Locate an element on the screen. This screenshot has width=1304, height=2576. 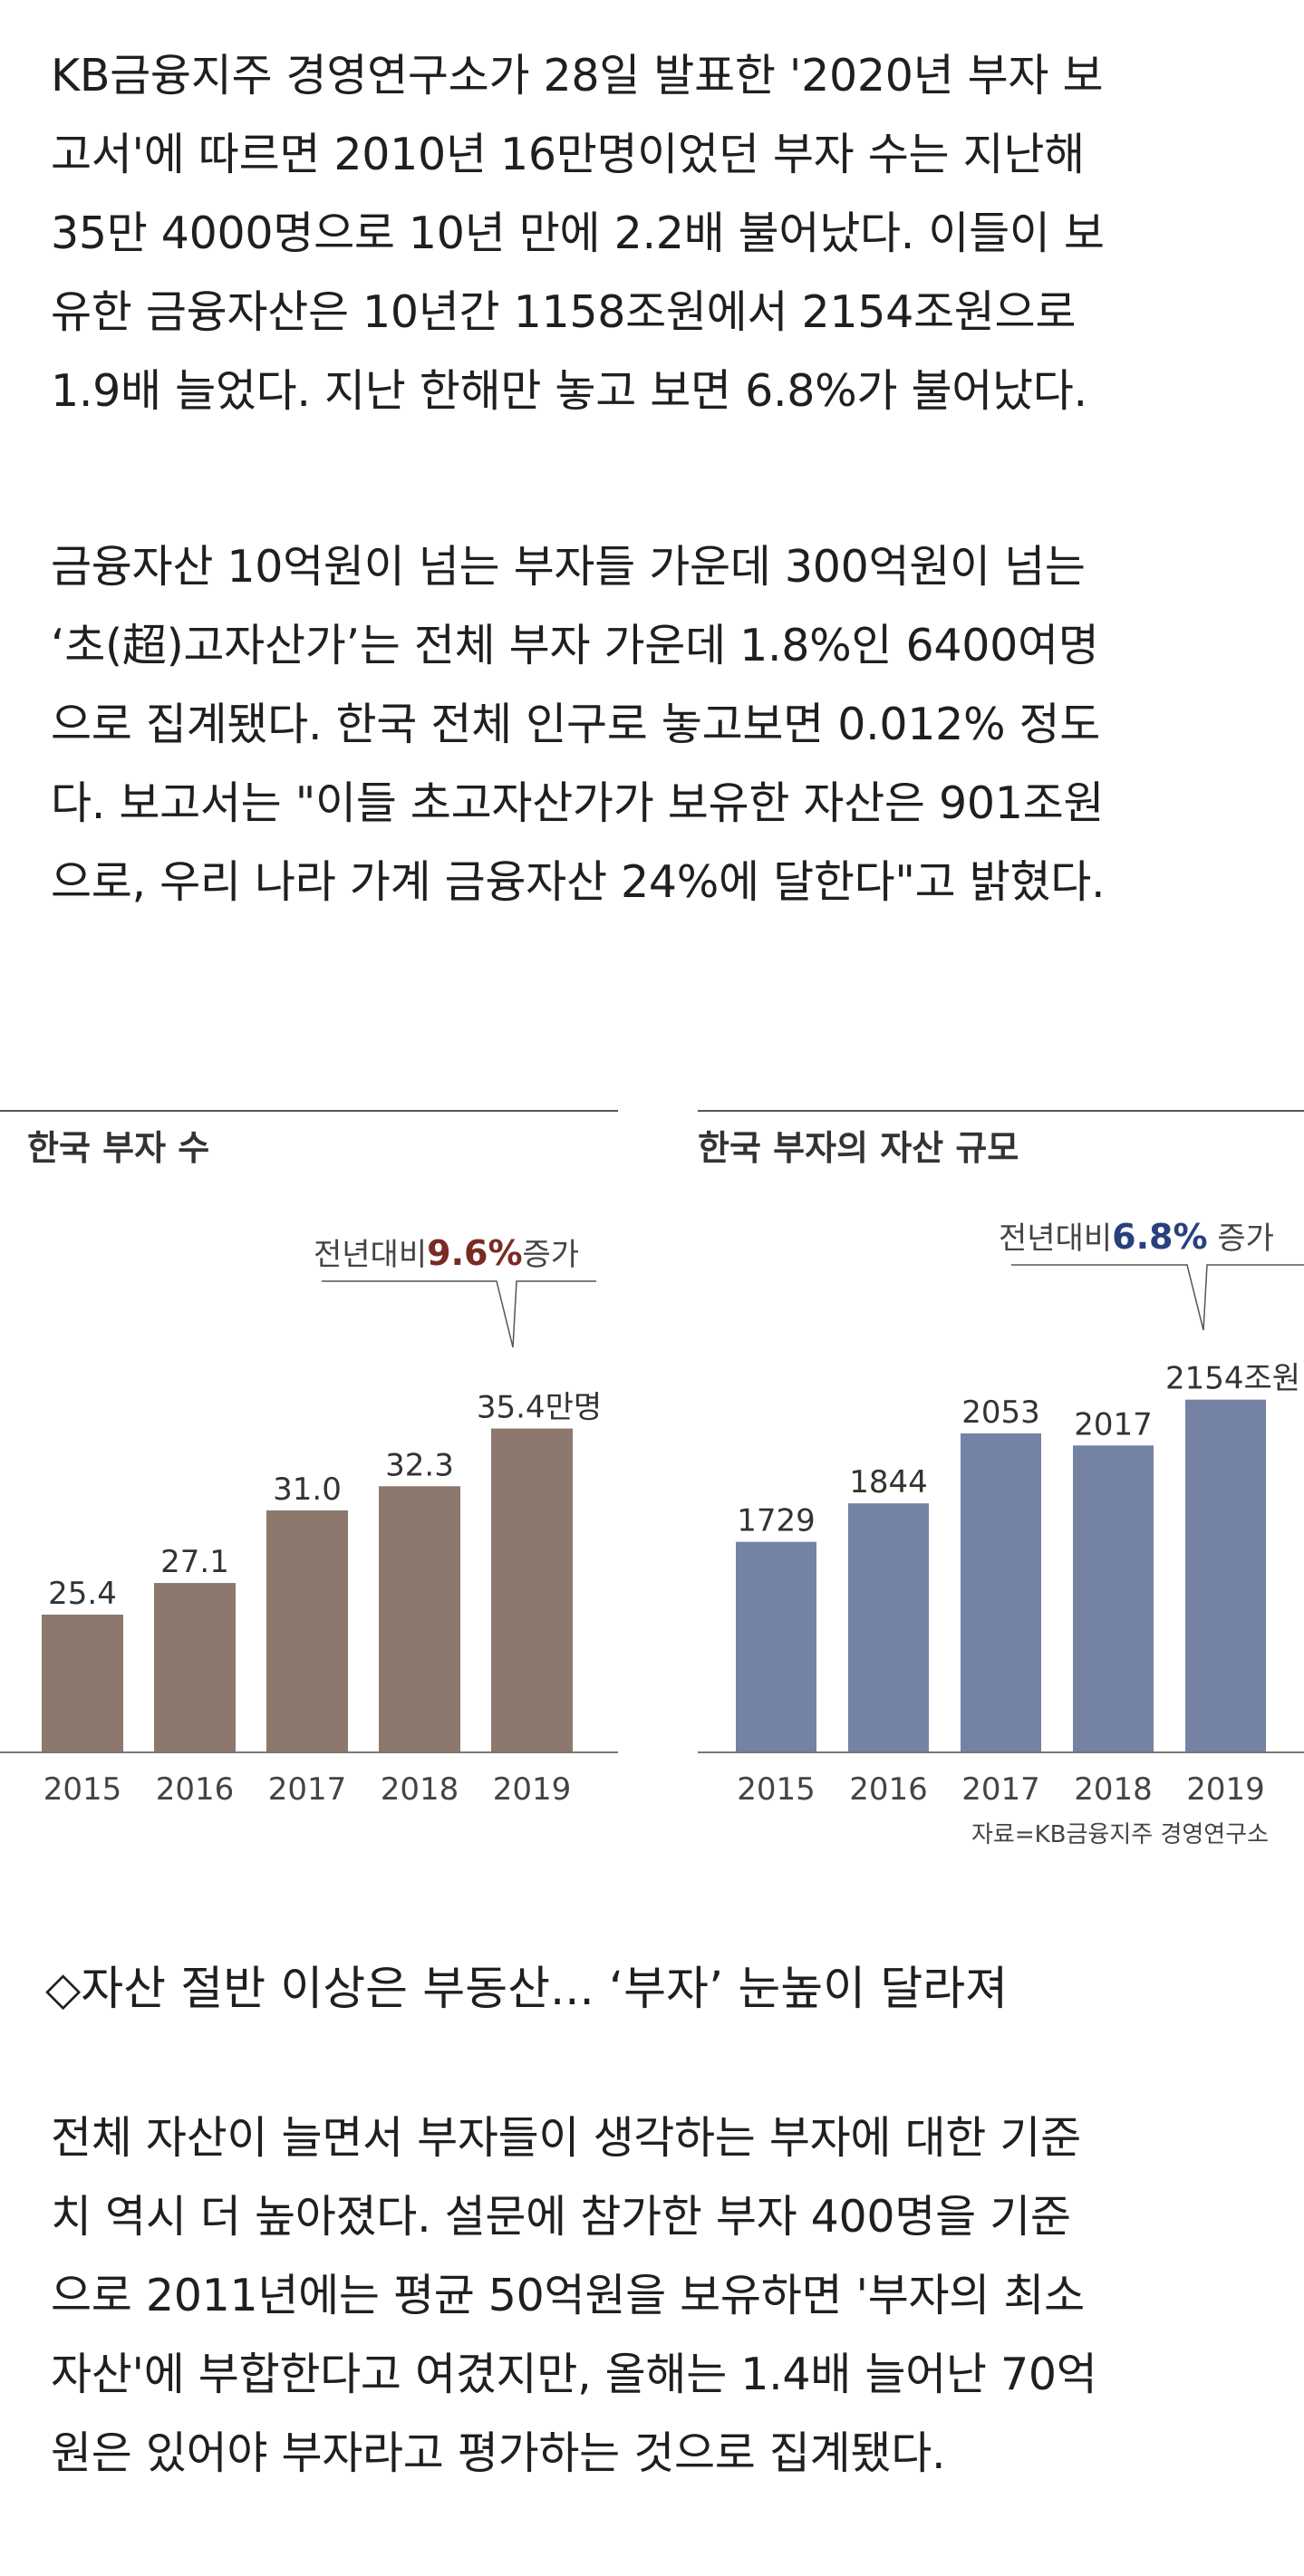
chart-title: 한국 부자의 자산 규모 is located at coordinates (858, 1148).